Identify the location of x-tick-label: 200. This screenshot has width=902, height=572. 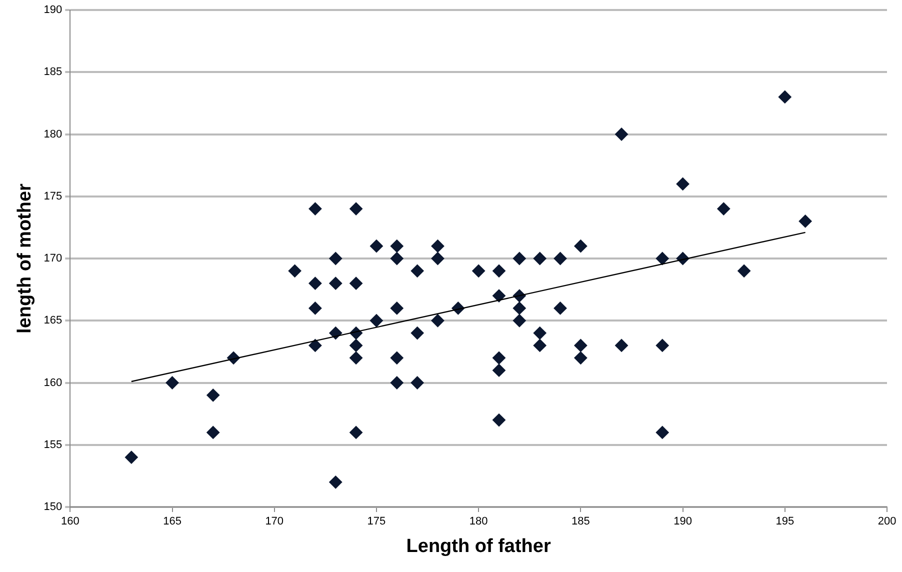
(887, 522).